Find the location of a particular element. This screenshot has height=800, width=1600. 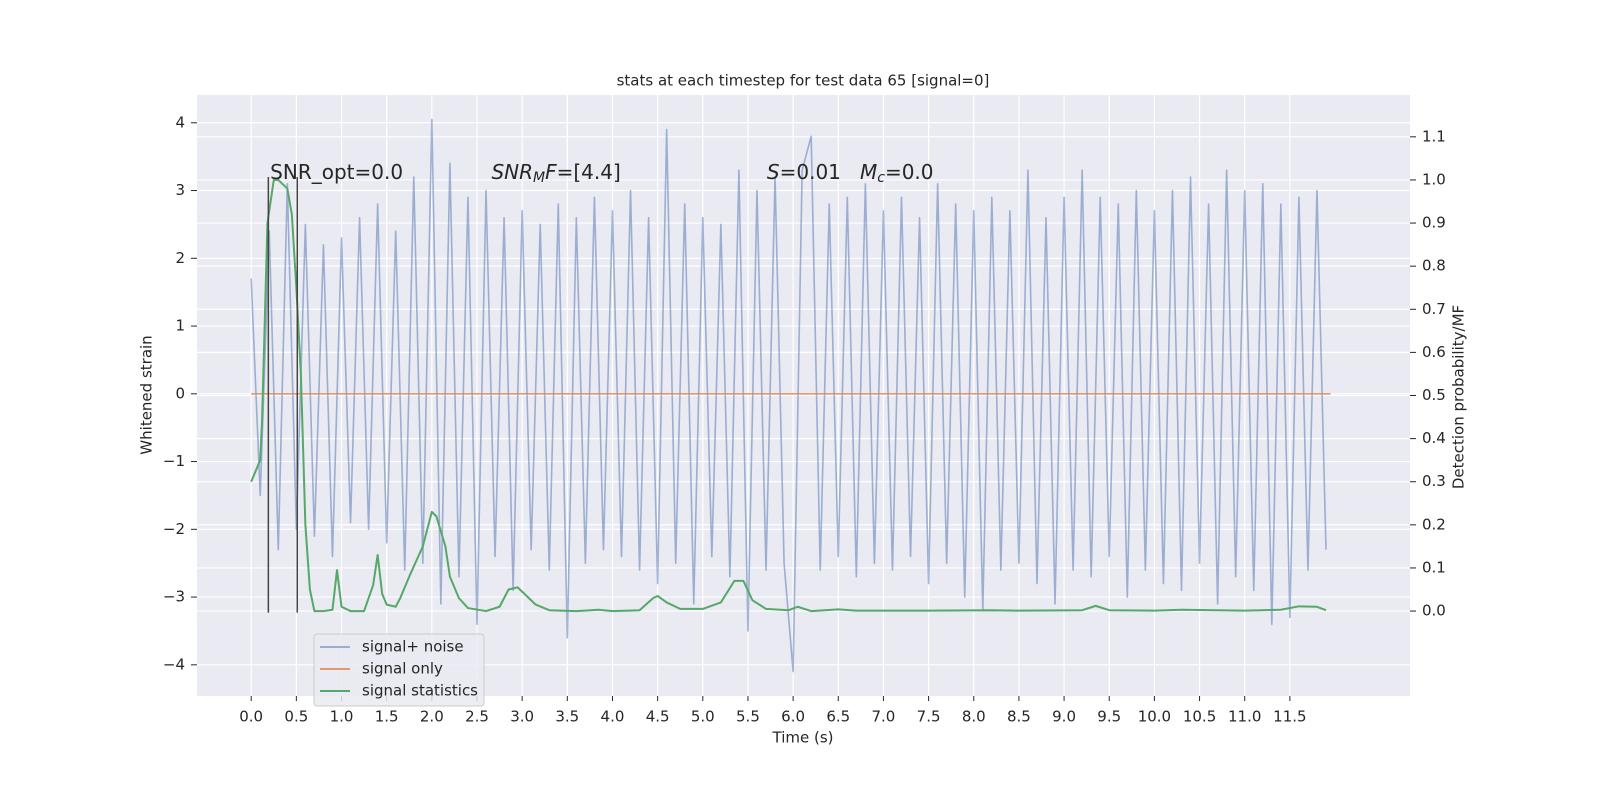

x-tick-label: 5.0 is located at coordinates (703, 717).